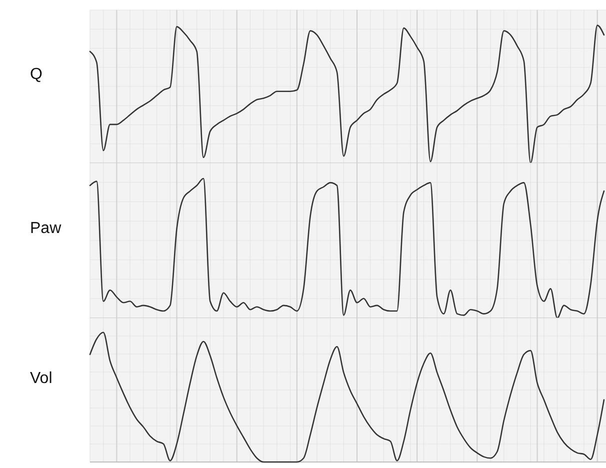 Image resolution: width=606 pixels, height=468 pixels. I want to click on y-axis-title: Vol, so click(41, 378).